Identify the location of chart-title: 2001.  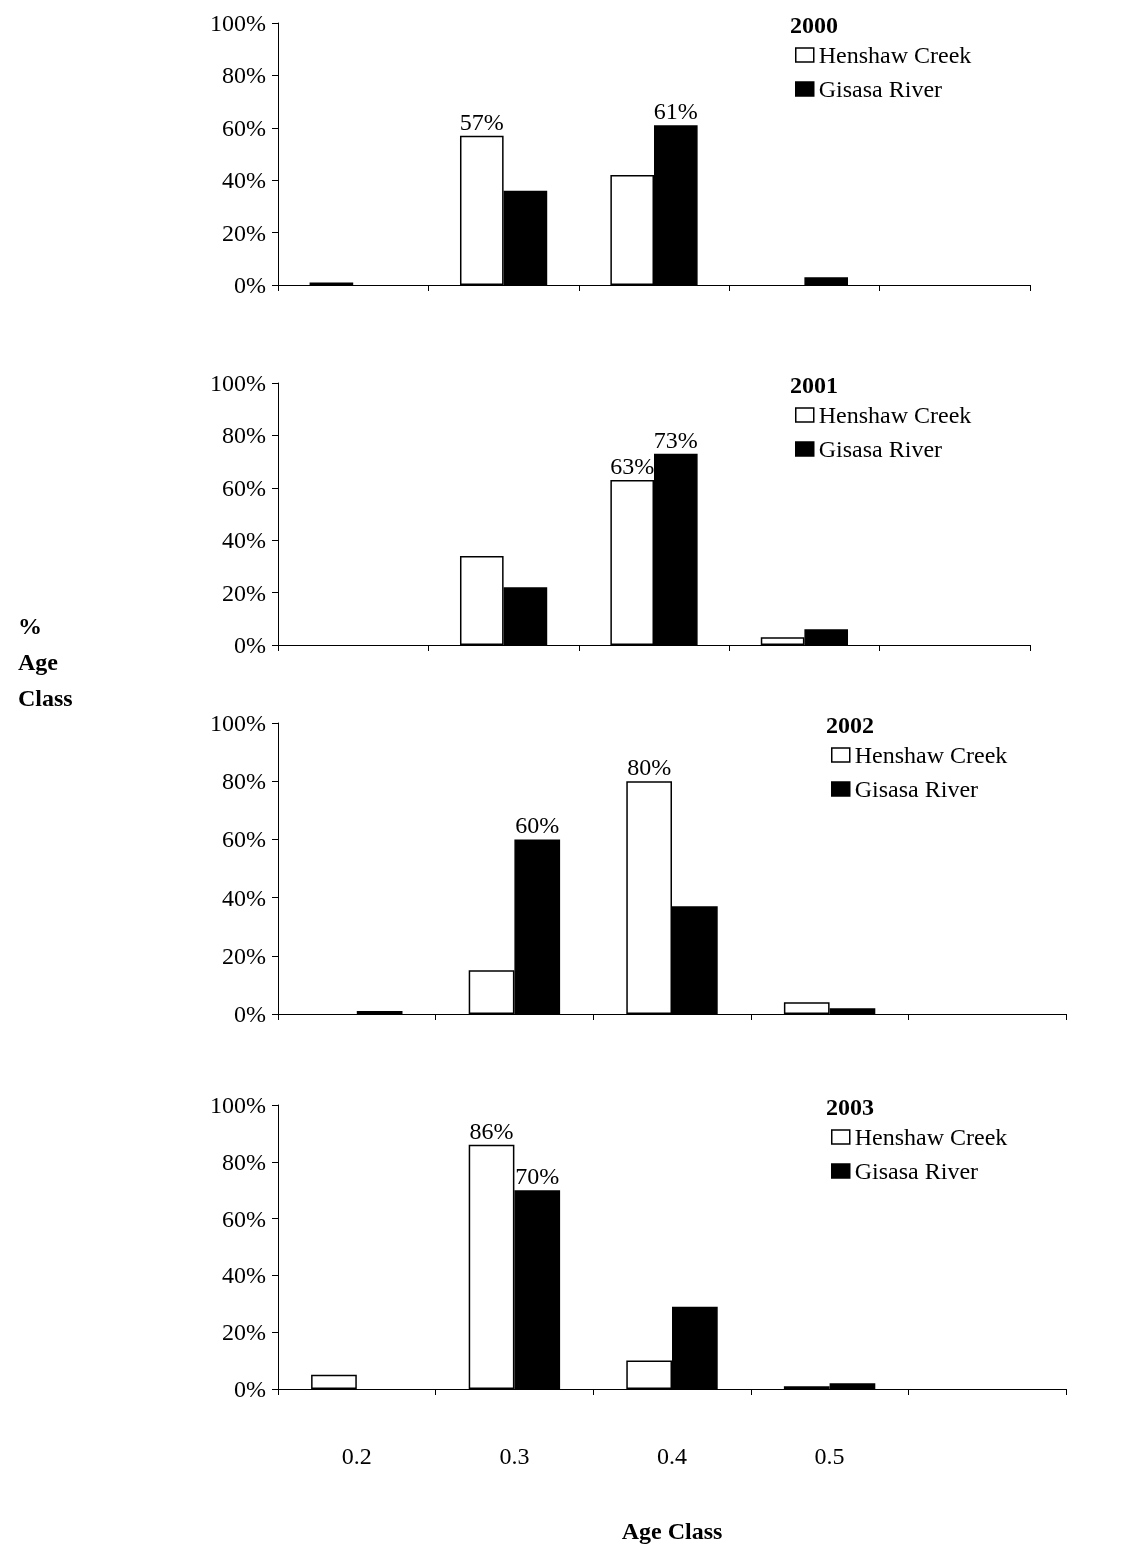
(814, 385).